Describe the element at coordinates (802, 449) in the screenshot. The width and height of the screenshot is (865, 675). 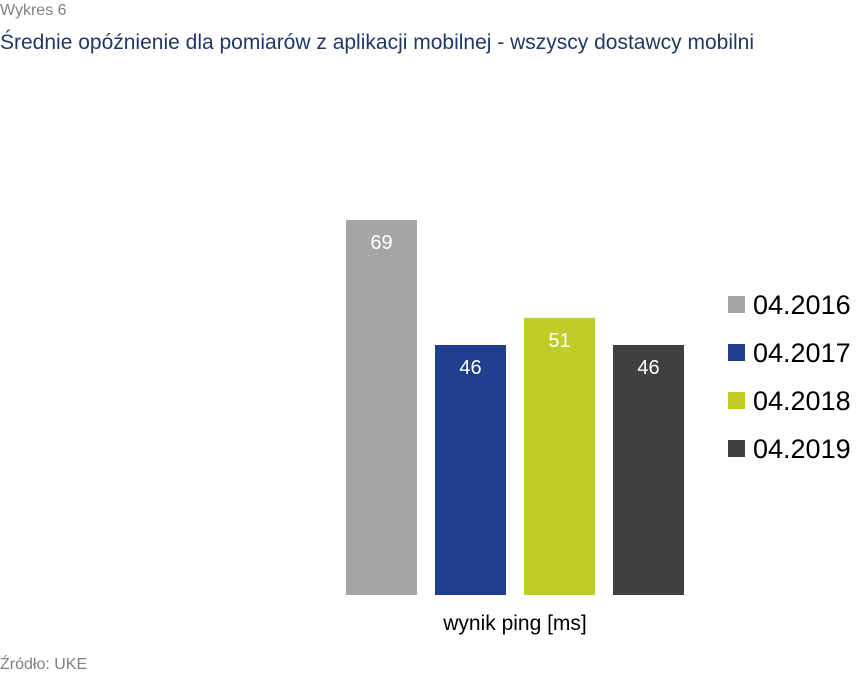
I see `legend-label-04.2019: 04.2019` at that location.